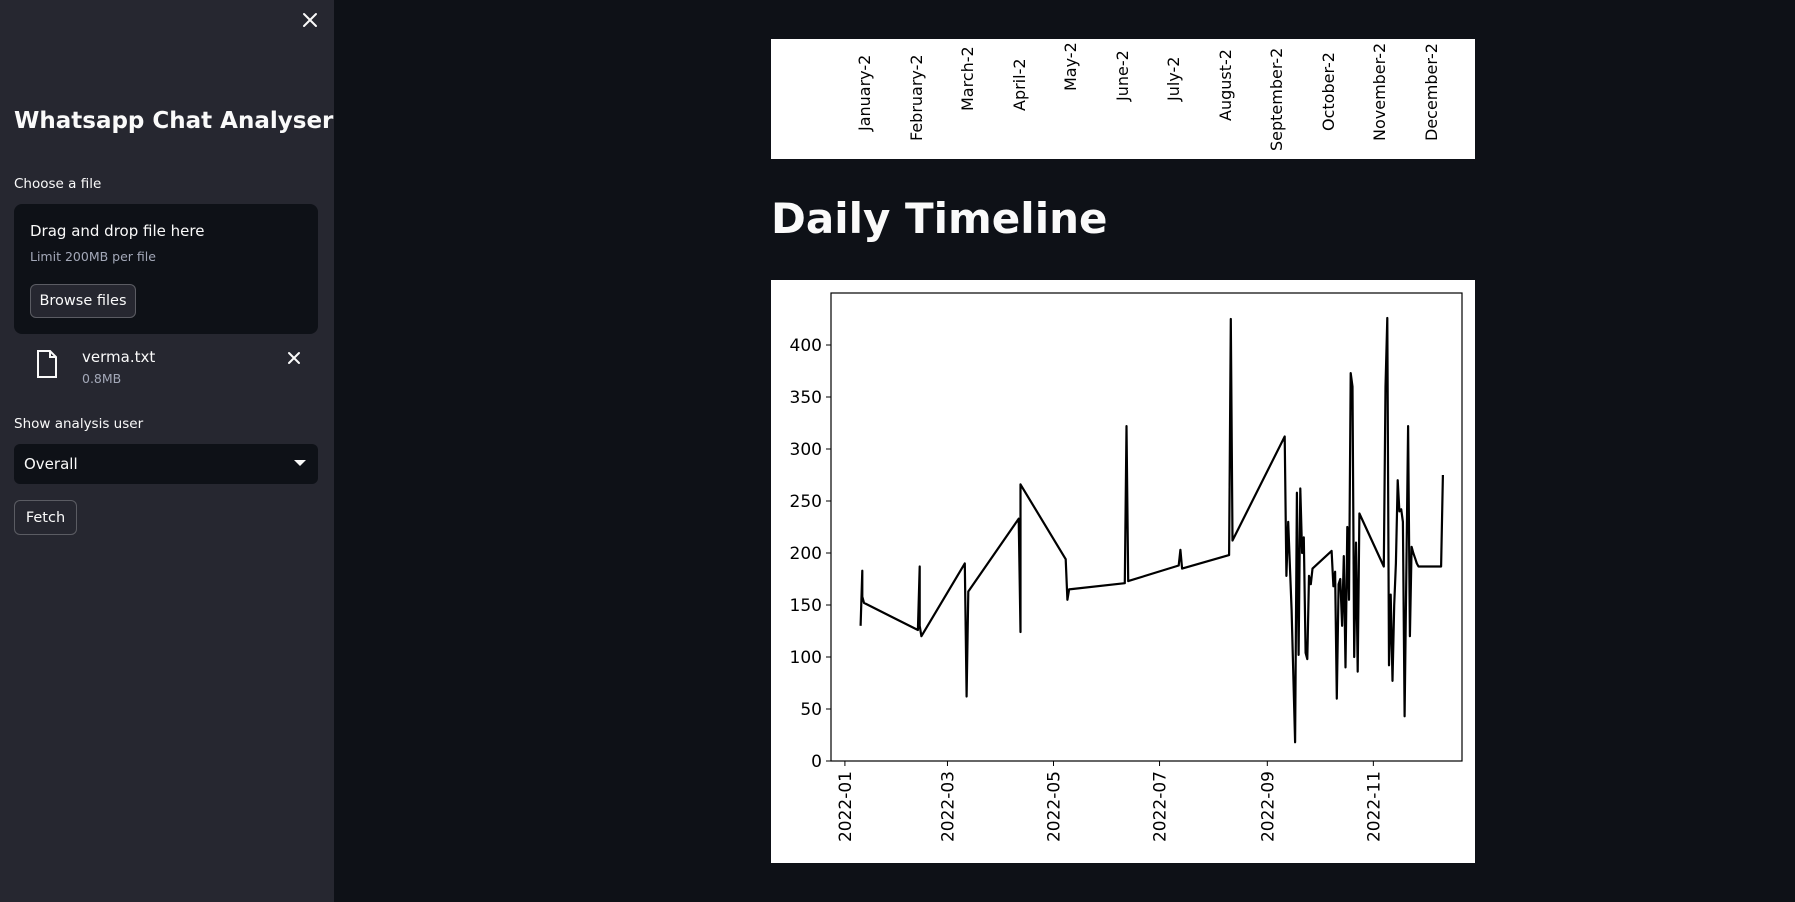 The height and width of the screenshot is (902, 1795). Describe the element at coordinates (1225, 85) in the screenshot. I see `monthly-x-tick-label: August-2` at that location.